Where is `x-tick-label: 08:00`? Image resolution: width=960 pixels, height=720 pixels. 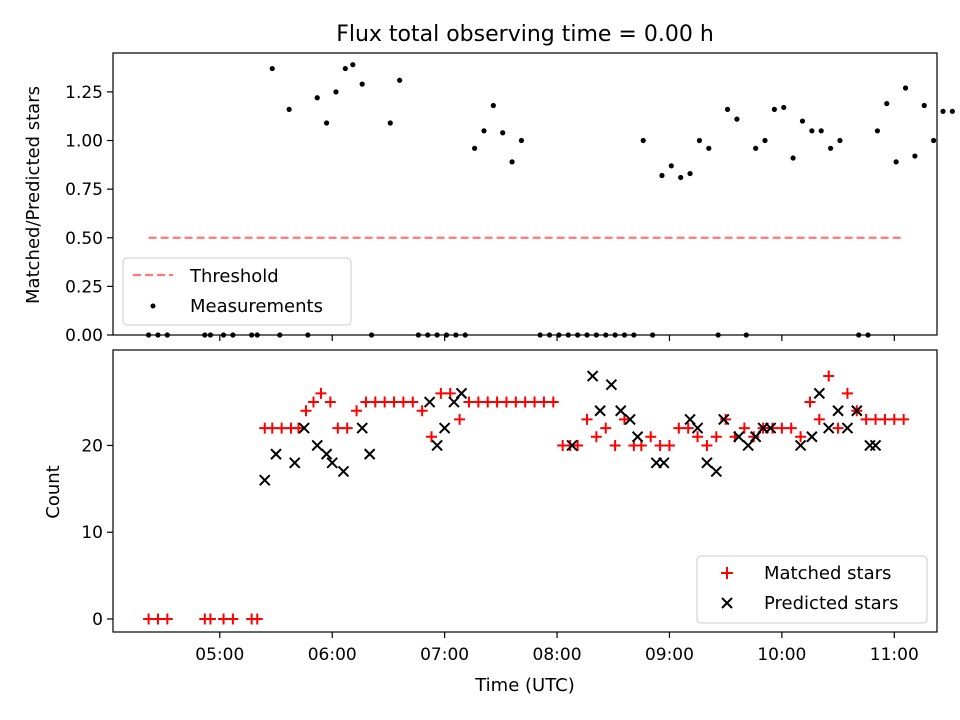
x-tick-label: 08:00 is located at coordinates (557, 655).